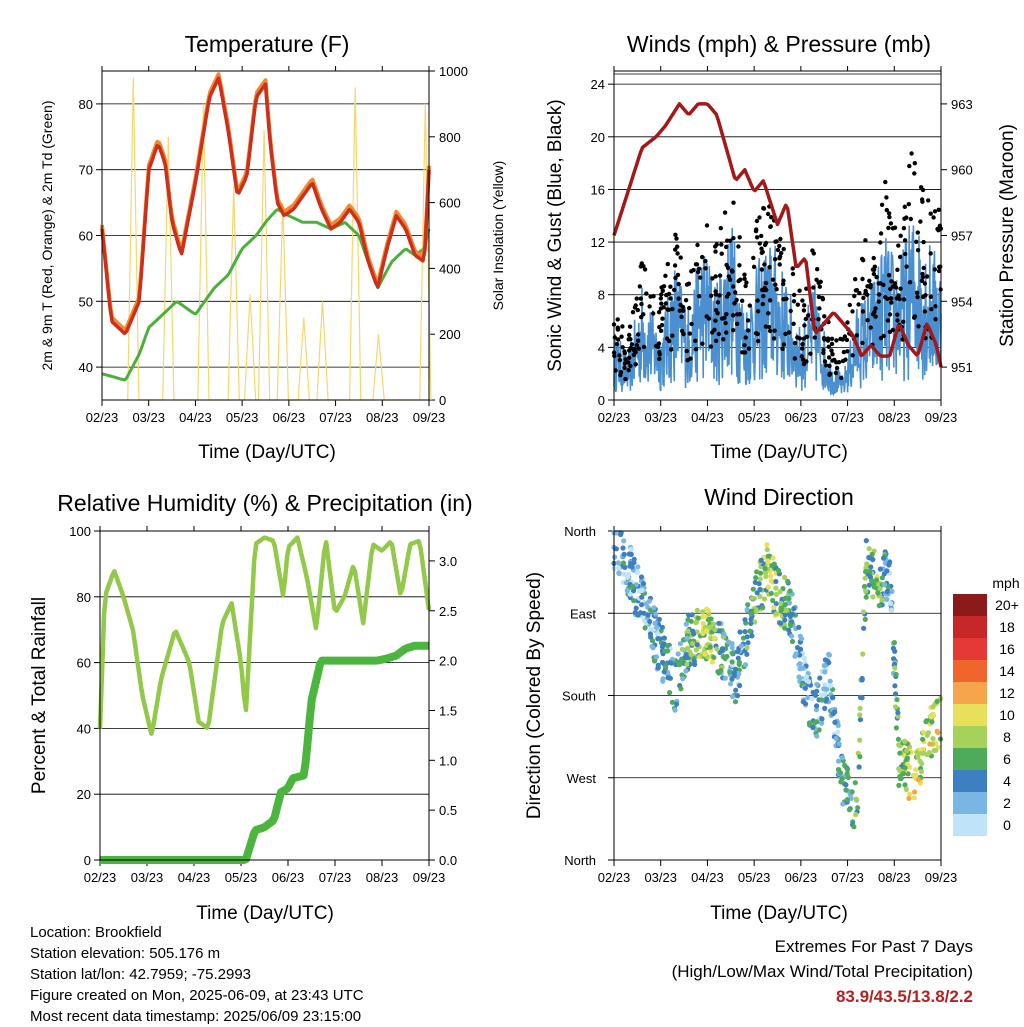 The width and height of the screenshot is (1024, 1027). Describe the element at coordinates (1007, 759) in the screenshot. I see `legend-label: 6` at that location.